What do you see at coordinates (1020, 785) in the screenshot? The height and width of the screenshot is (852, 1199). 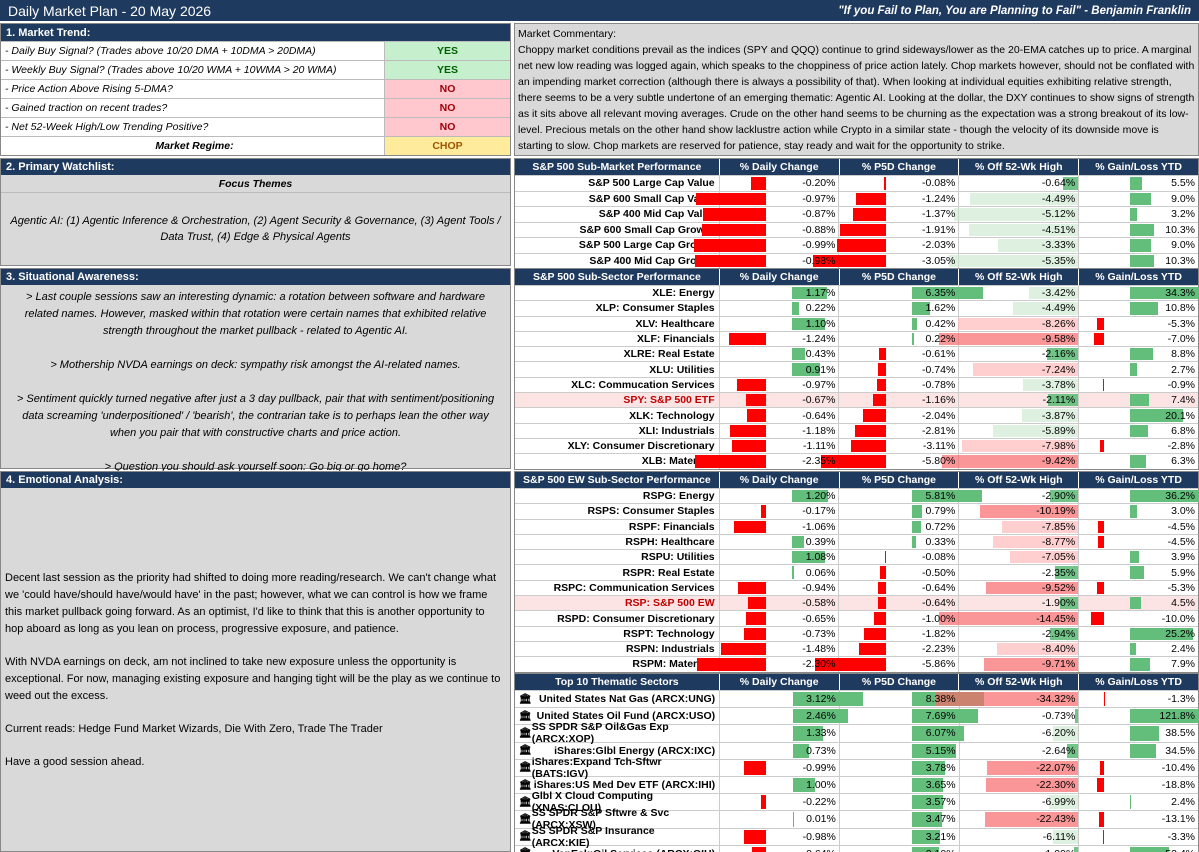 I see `value-cell: -22.30%` at bounding box center [1020, 785].